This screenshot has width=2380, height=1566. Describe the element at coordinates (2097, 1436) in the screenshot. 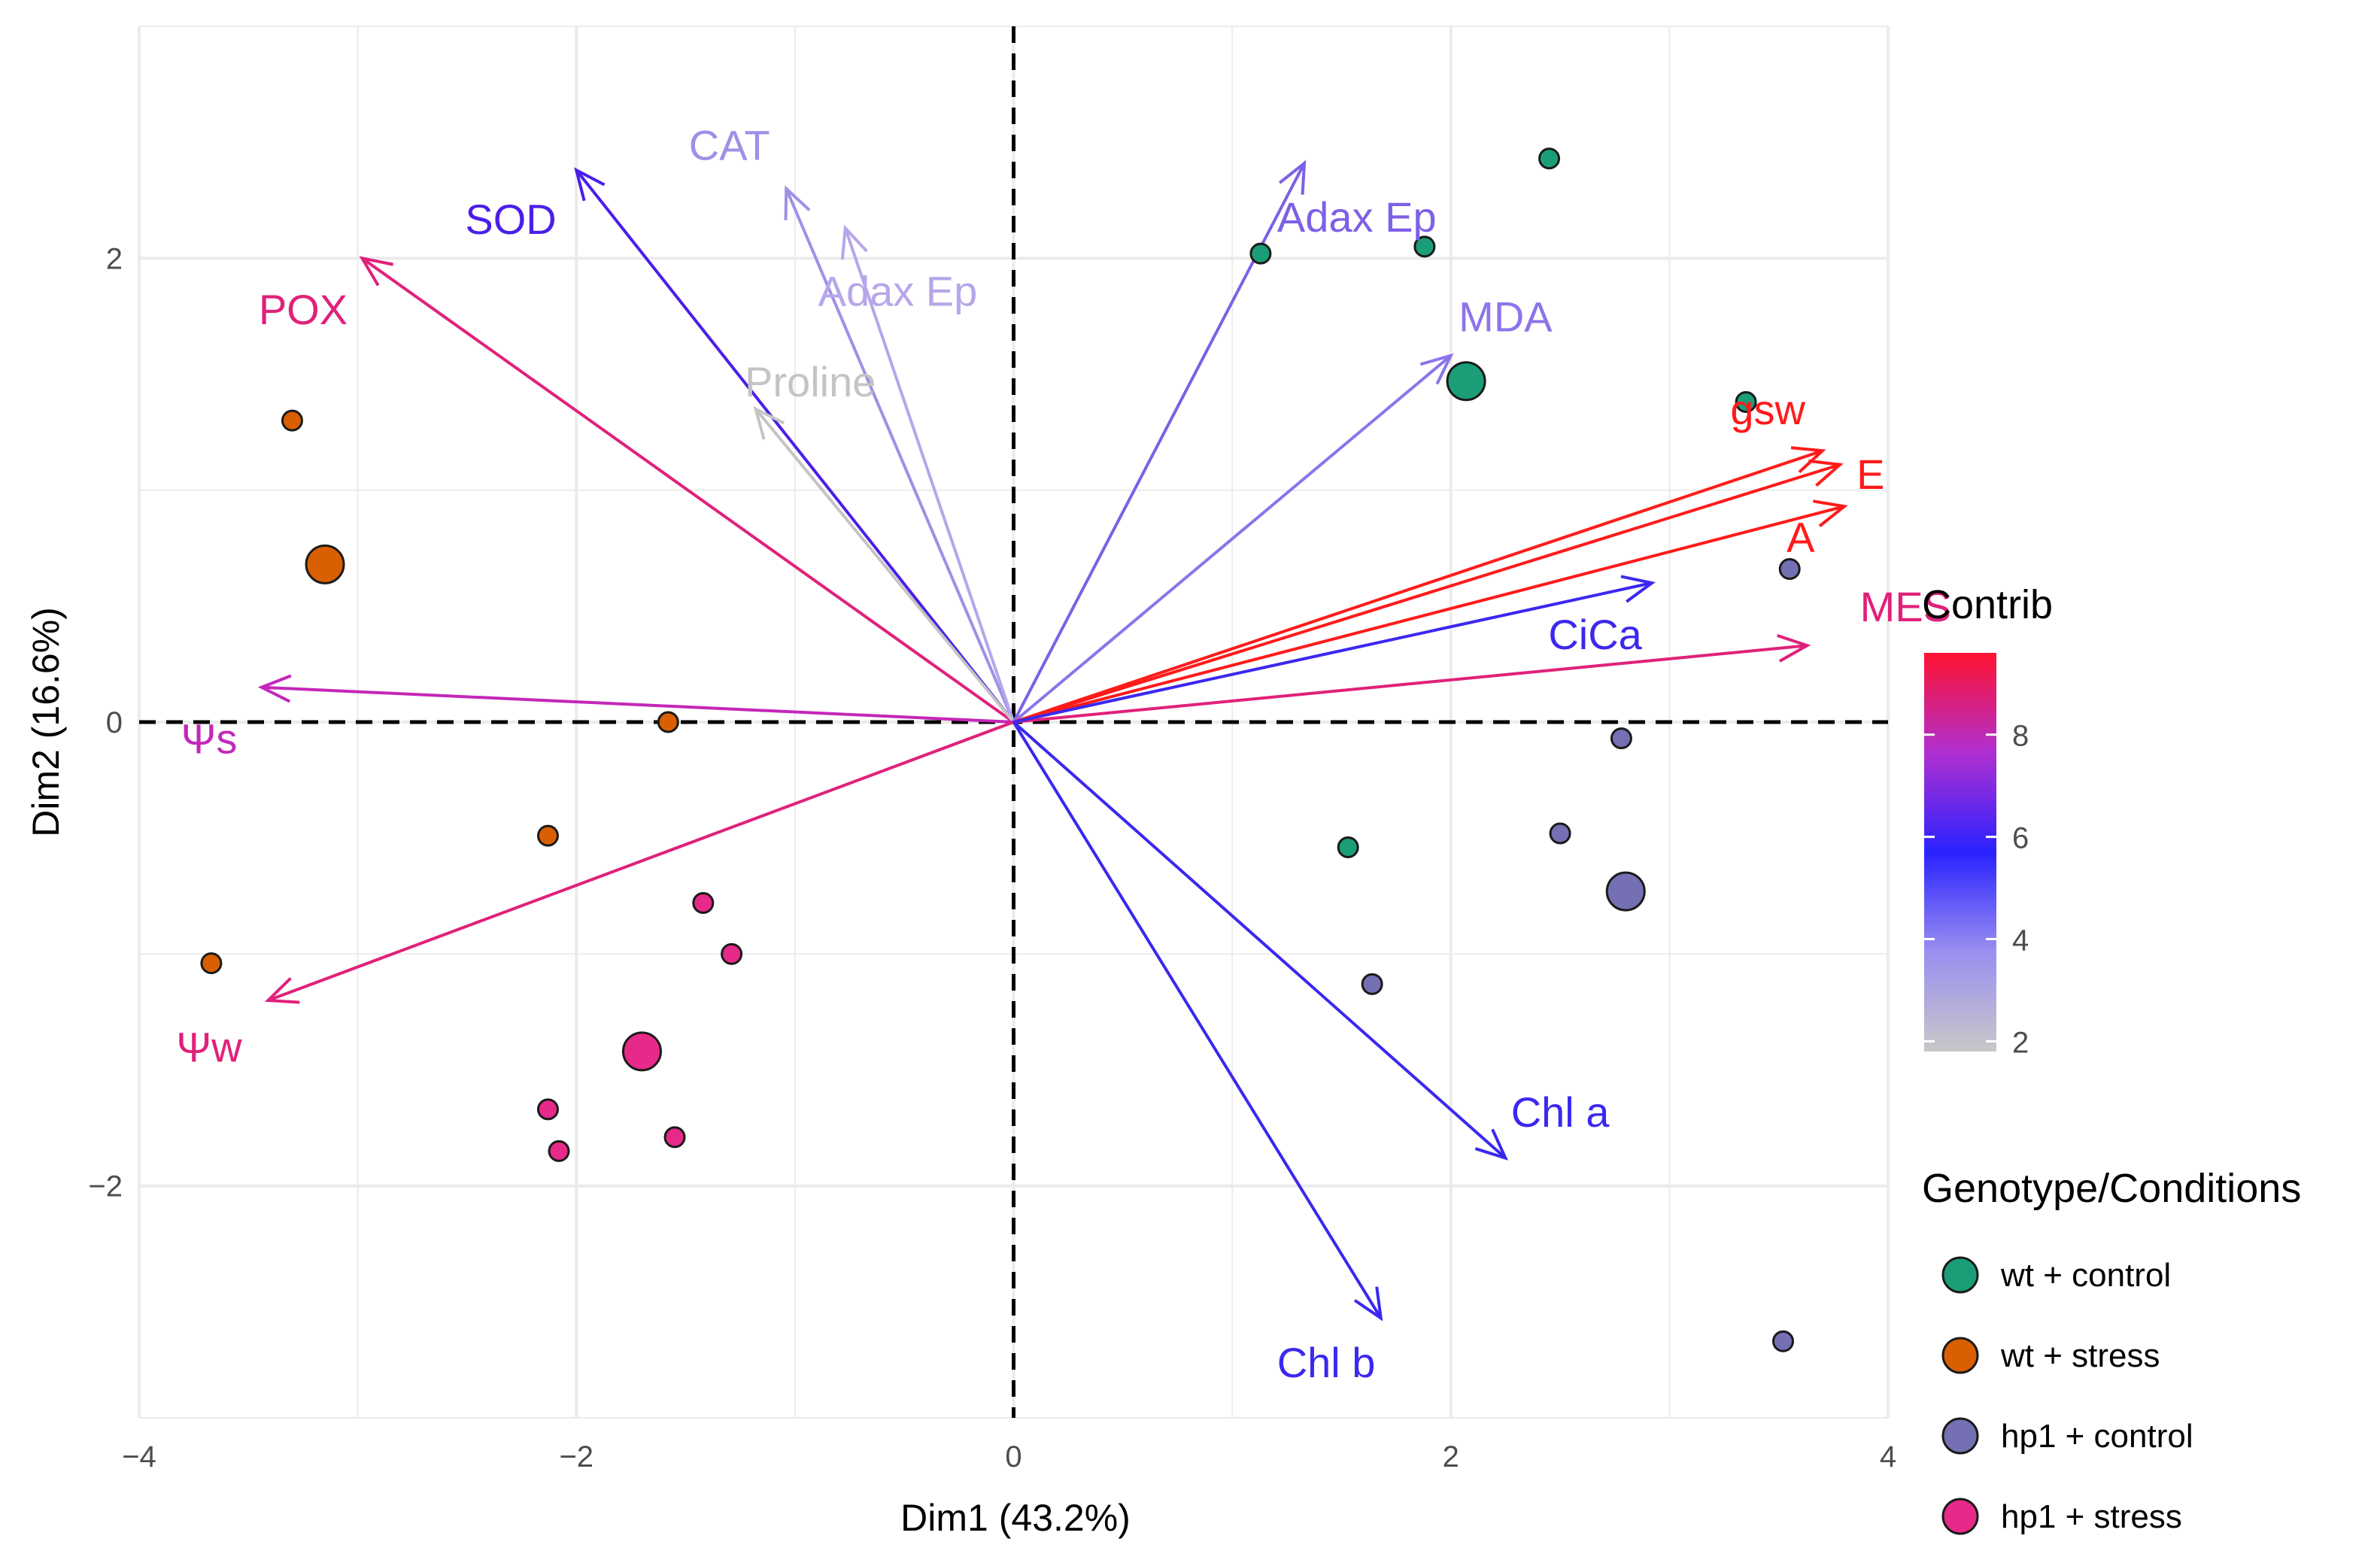

I see `legend-label: hp1 + control` at that location.